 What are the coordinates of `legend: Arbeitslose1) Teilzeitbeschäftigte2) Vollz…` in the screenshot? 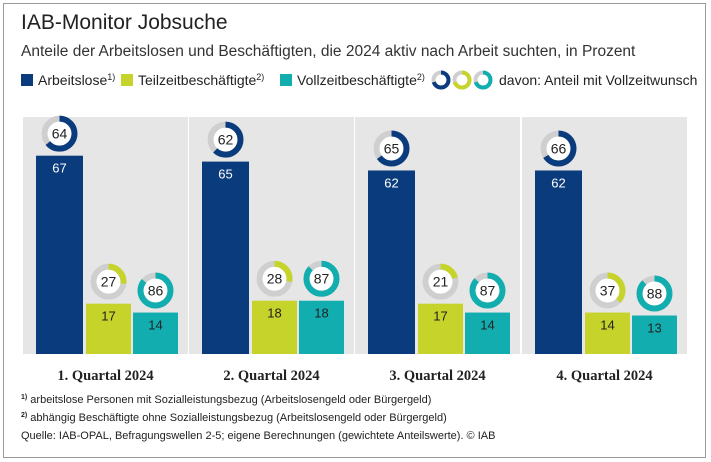 It's located at (359, 80).